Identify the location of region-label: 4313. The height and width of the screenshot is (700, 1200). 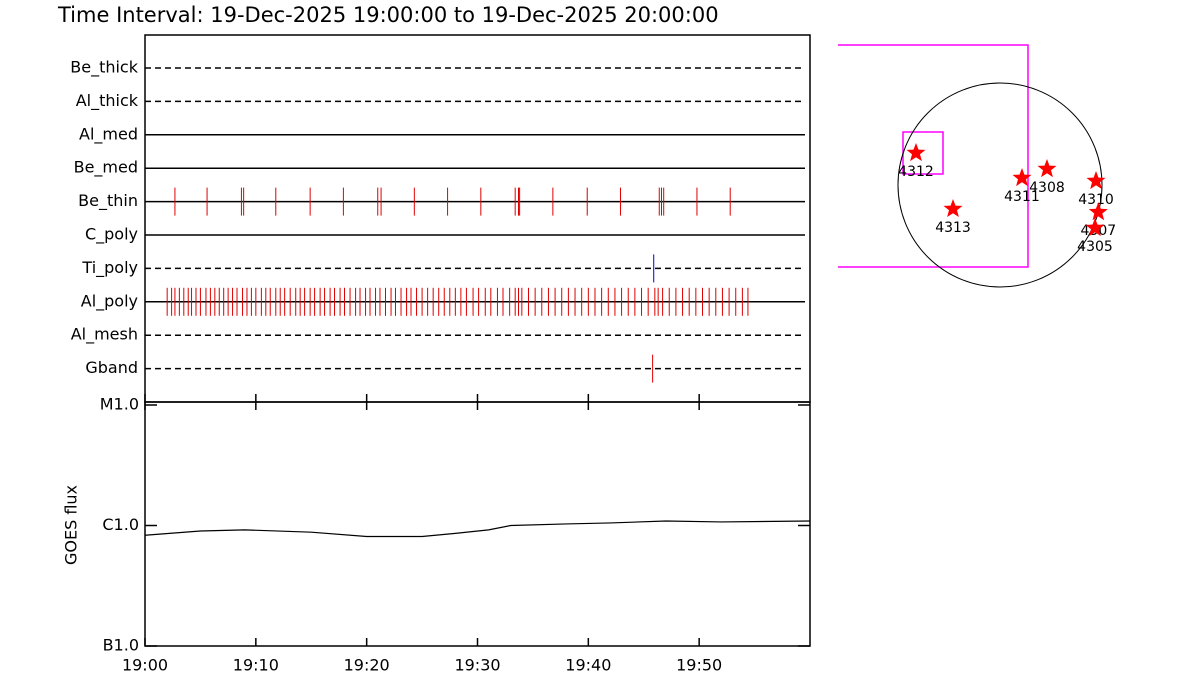
(953, 228).